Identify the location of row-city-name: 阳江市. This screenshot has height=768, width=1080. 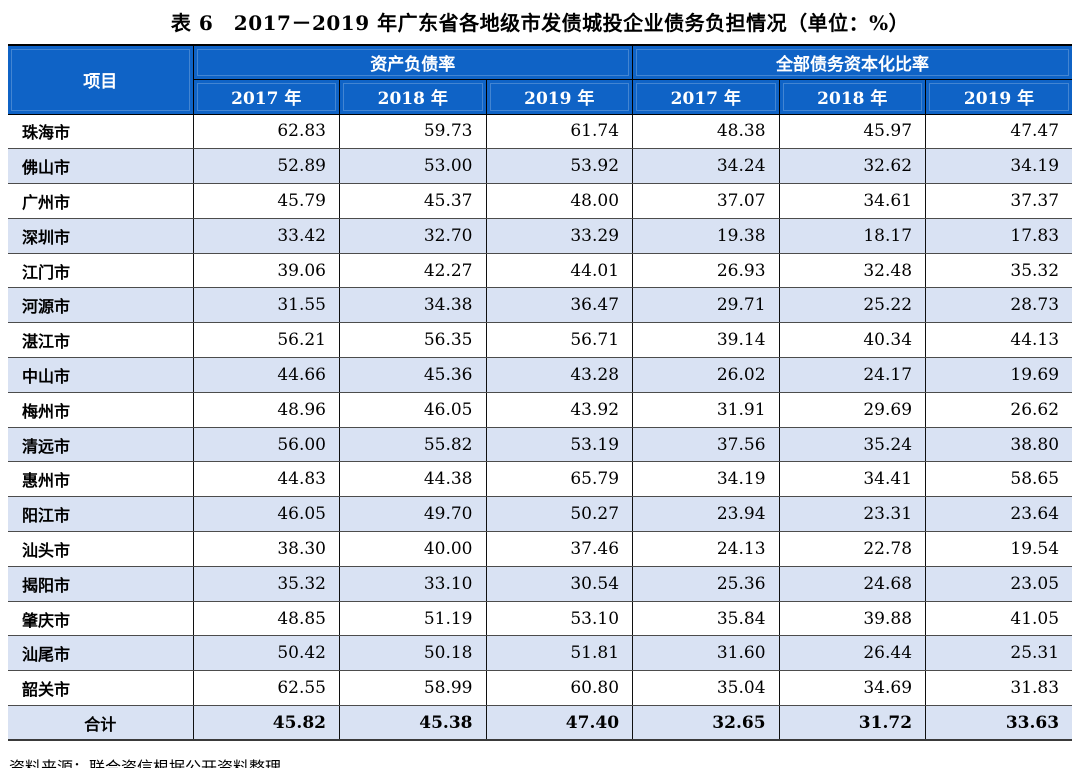
(101, 514).